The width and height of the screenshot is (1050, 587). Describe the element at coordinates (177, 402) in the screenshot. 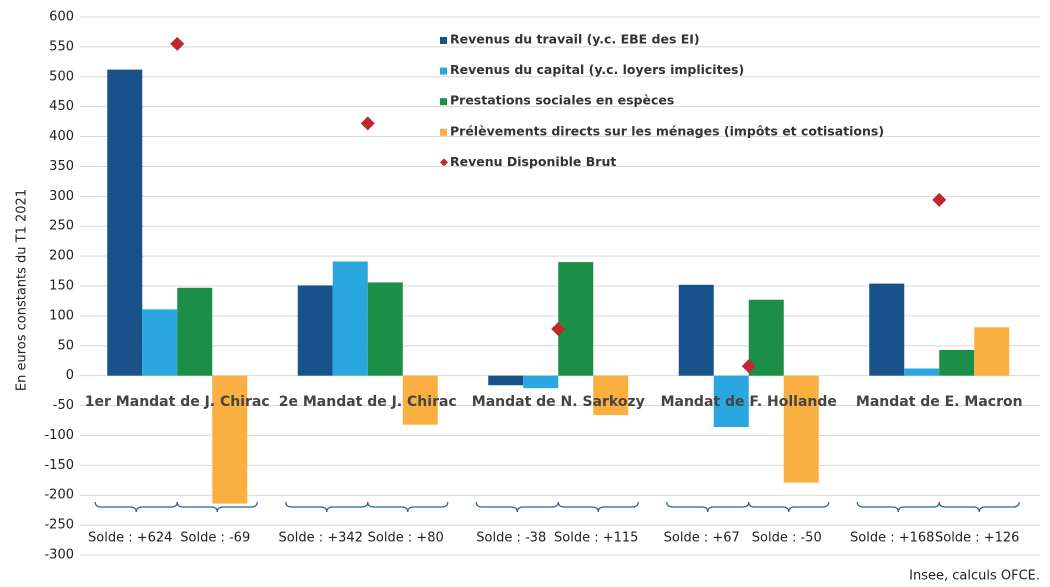

I see `category-label: 1er Mandat de J. Chirac` at that location.